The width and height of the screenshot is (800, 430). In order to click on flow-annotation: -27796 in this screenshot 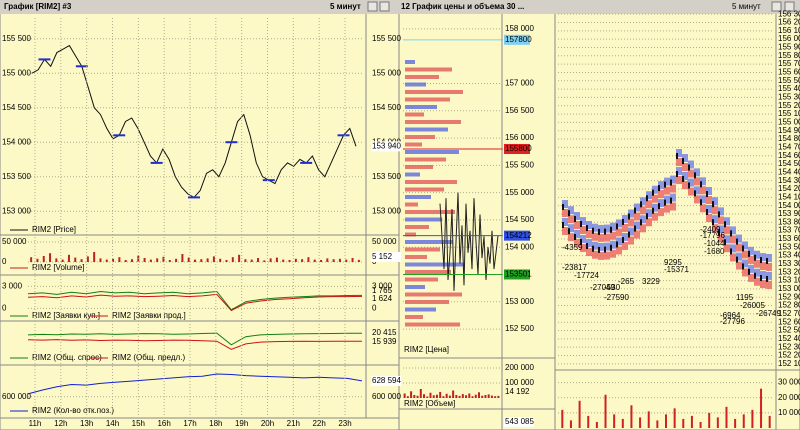, I will do `click(732, 321)`.